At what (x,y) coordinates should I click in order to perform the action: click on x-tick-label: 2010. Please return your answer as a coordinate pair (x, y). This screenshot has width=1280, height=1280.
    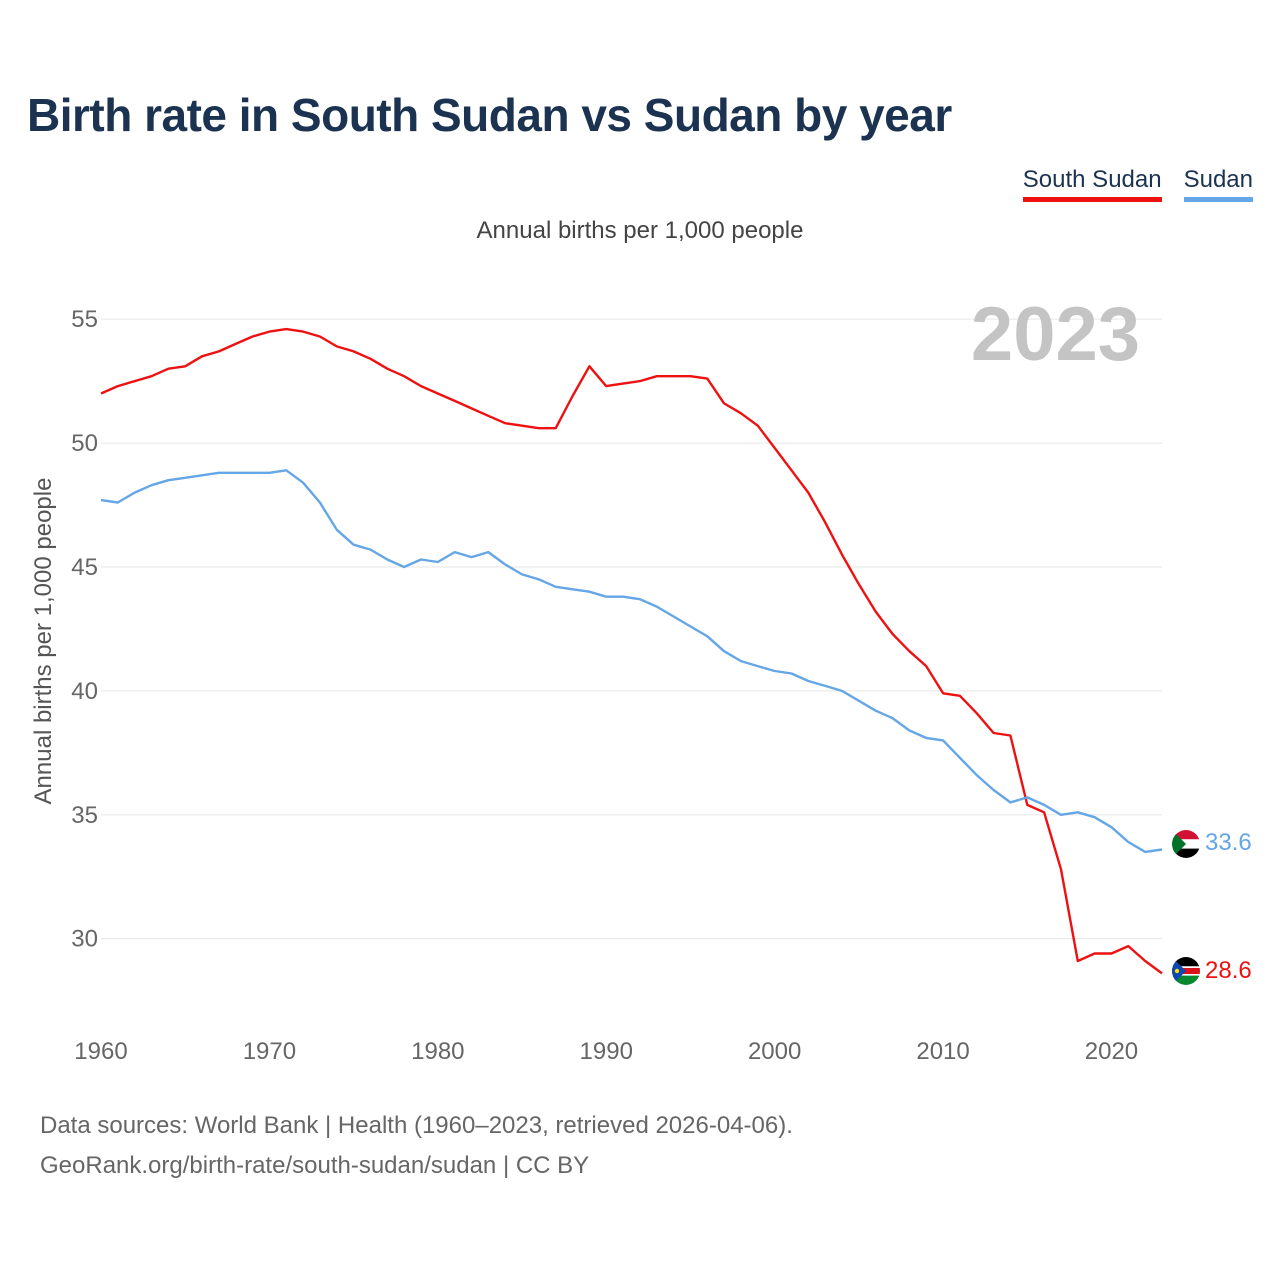
    Looking at the image, I should click on (942, 1051).